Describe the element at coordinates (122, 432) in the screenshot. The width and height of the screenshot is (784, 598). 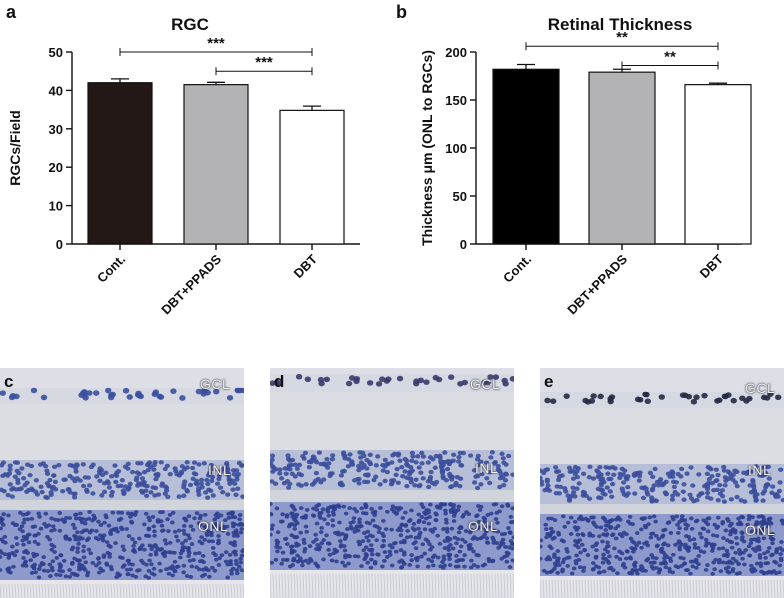
I see `ipl-layer` at that location.